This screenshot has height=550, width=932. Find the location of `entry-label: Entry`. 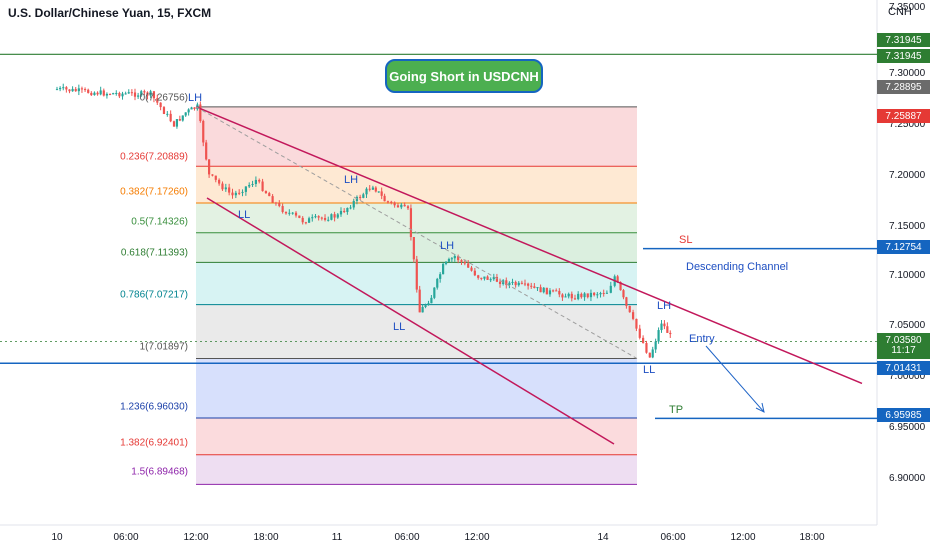

entry-label: Entry is located at coordinates (702, 339).